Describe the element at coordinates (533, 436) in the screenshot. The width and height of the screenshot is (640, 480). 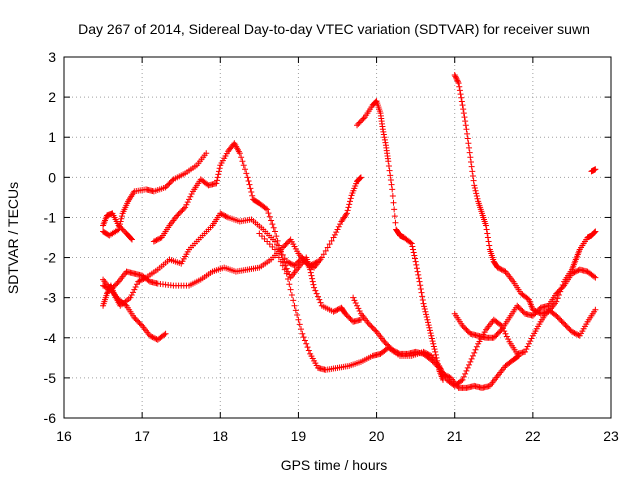
I see `x-tick-label: 22` at that location.